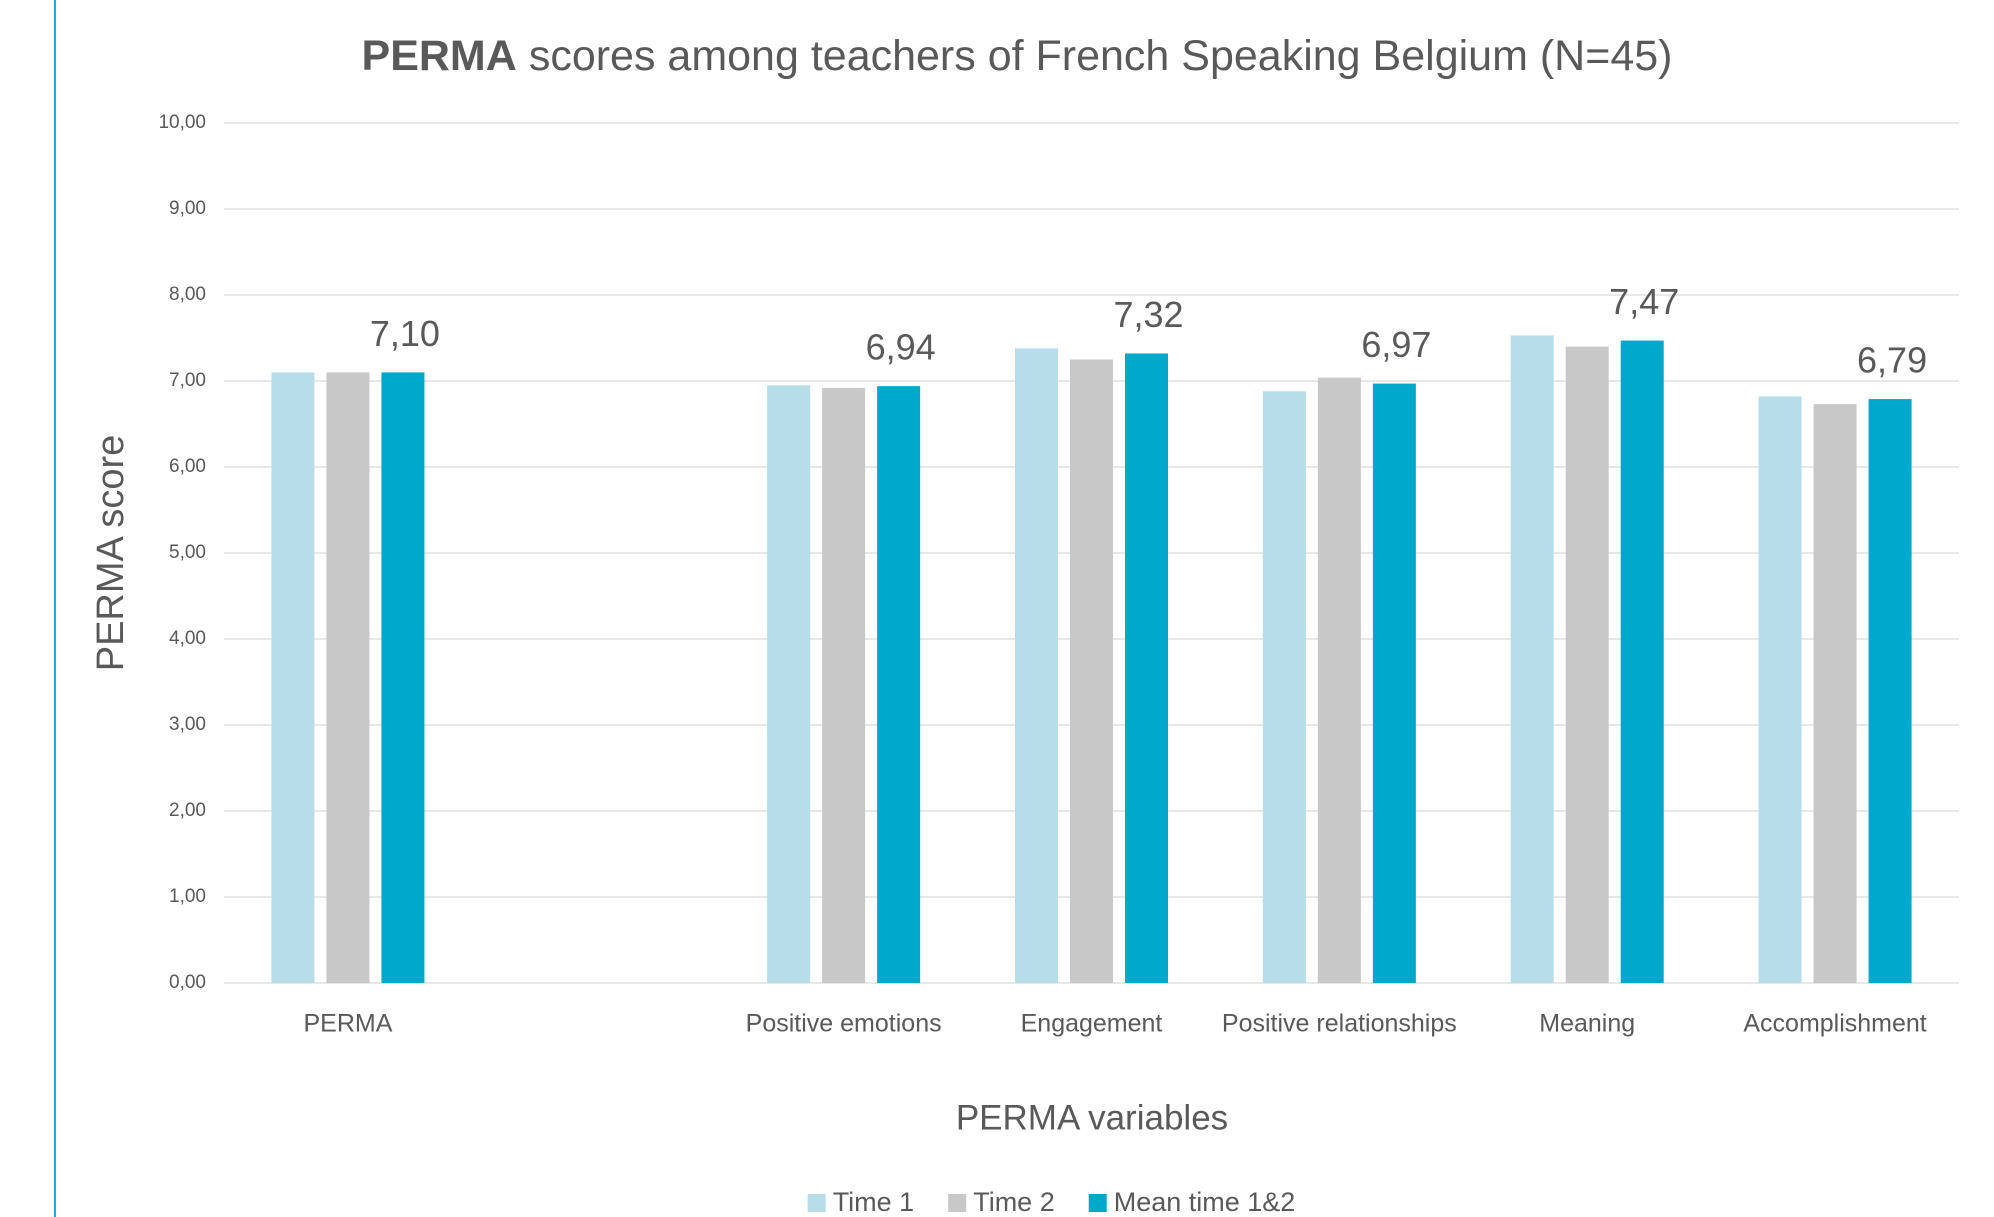  What do you see at coordinates (1644, 301) in the screenshot?
I see `data-label: 7,47` at bounding box center [1644, 301].